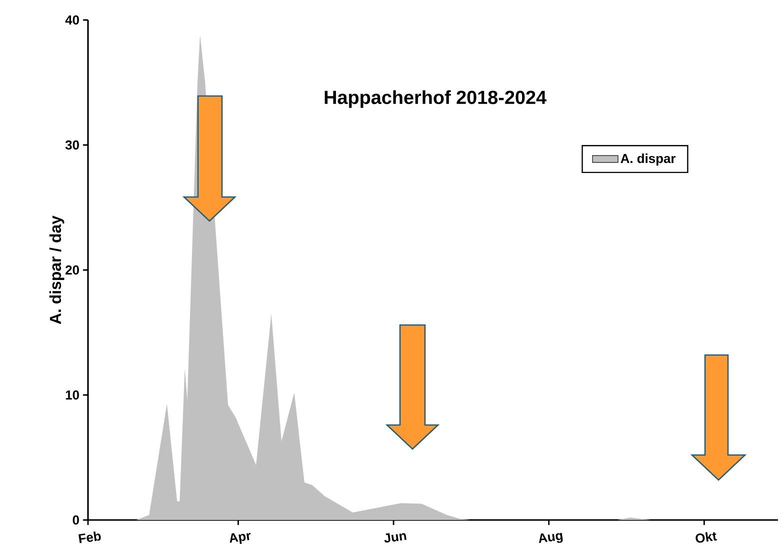 Image resolution: width=780 pixels, height=558 pixels. Describe the element at coordinates (707, 537) in the screenshot. I see `x-tick-label: Okt` at that location.